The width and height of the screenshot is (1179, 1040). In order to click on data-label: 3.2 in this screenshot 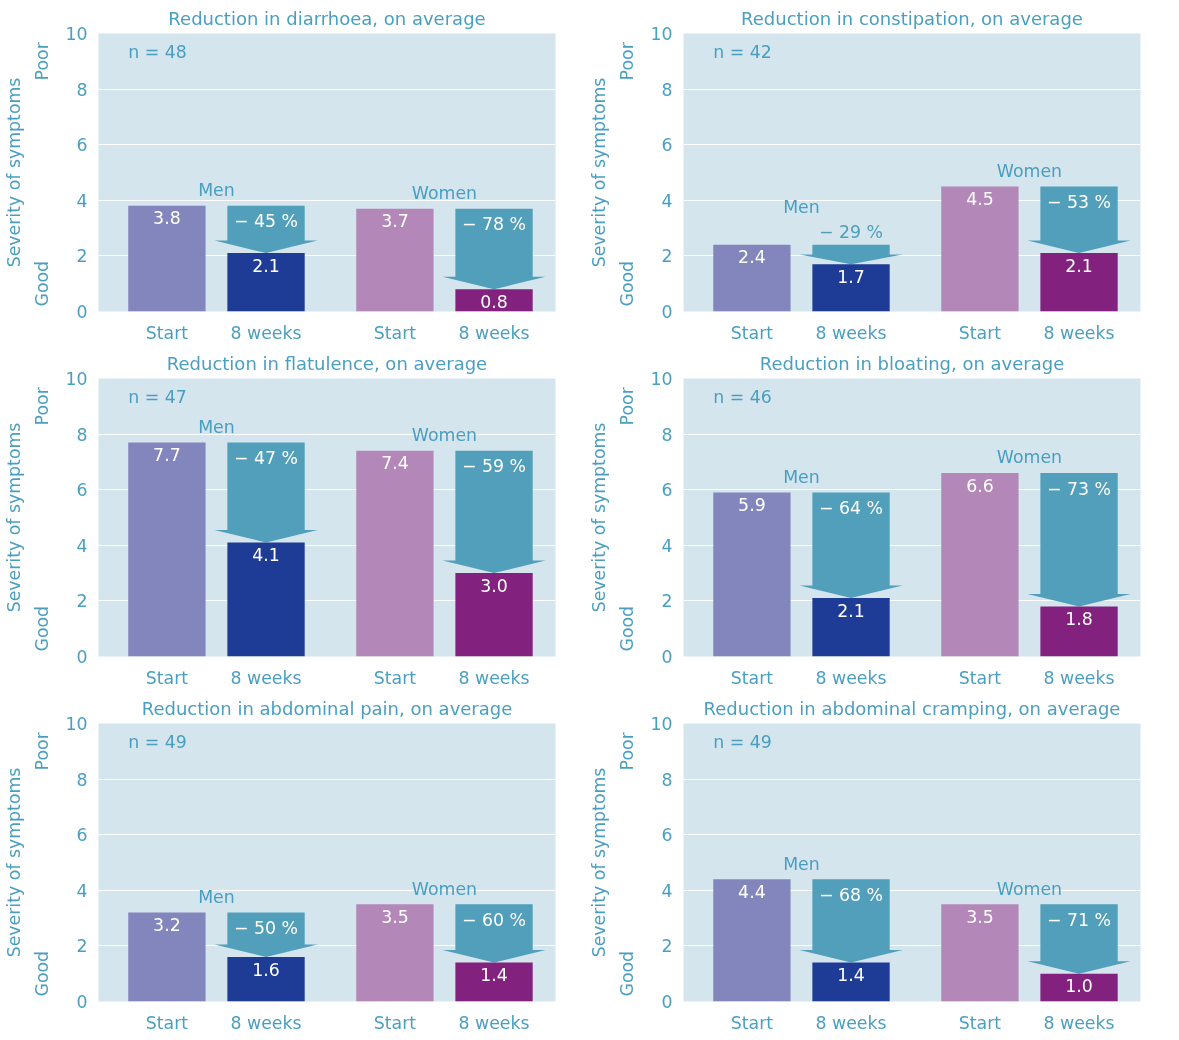, I will do `click(167, 925)`.